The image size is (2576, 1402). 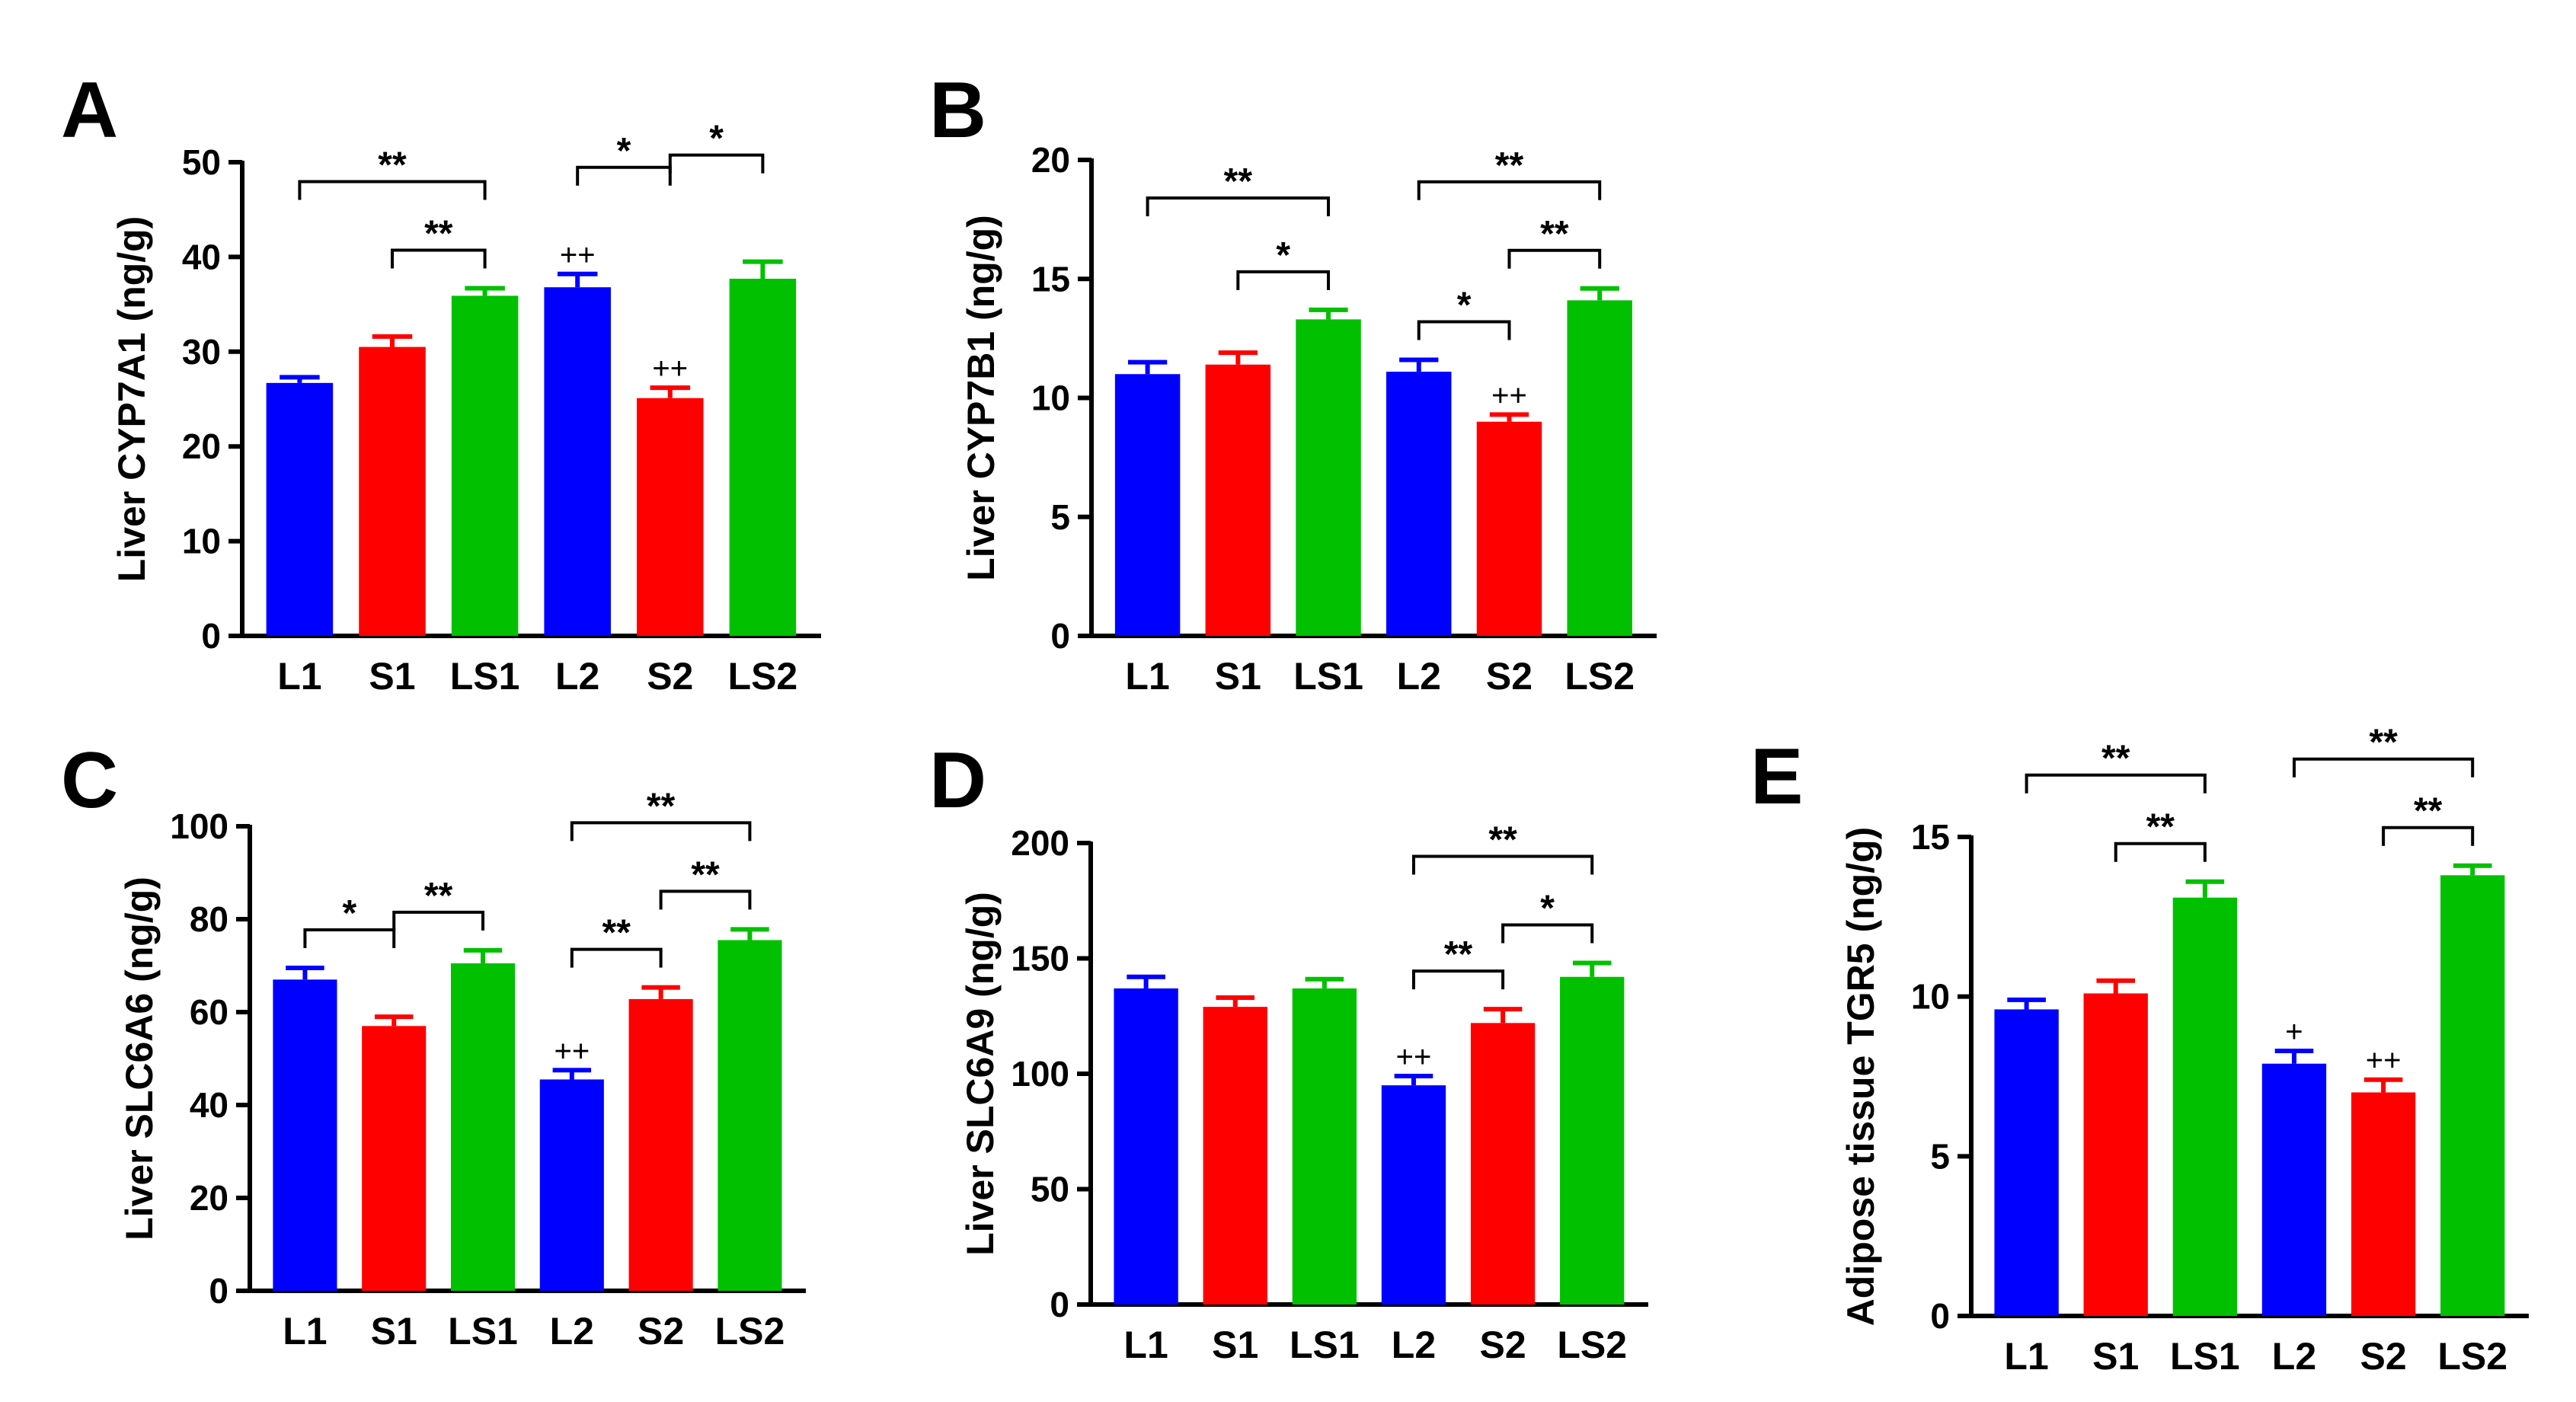 What do you see at coordinates (981, 398) in the screenshot?
I see `y-axis-title: Liver CYP7B1 (ng/g)` at bounding box center [981, 398].